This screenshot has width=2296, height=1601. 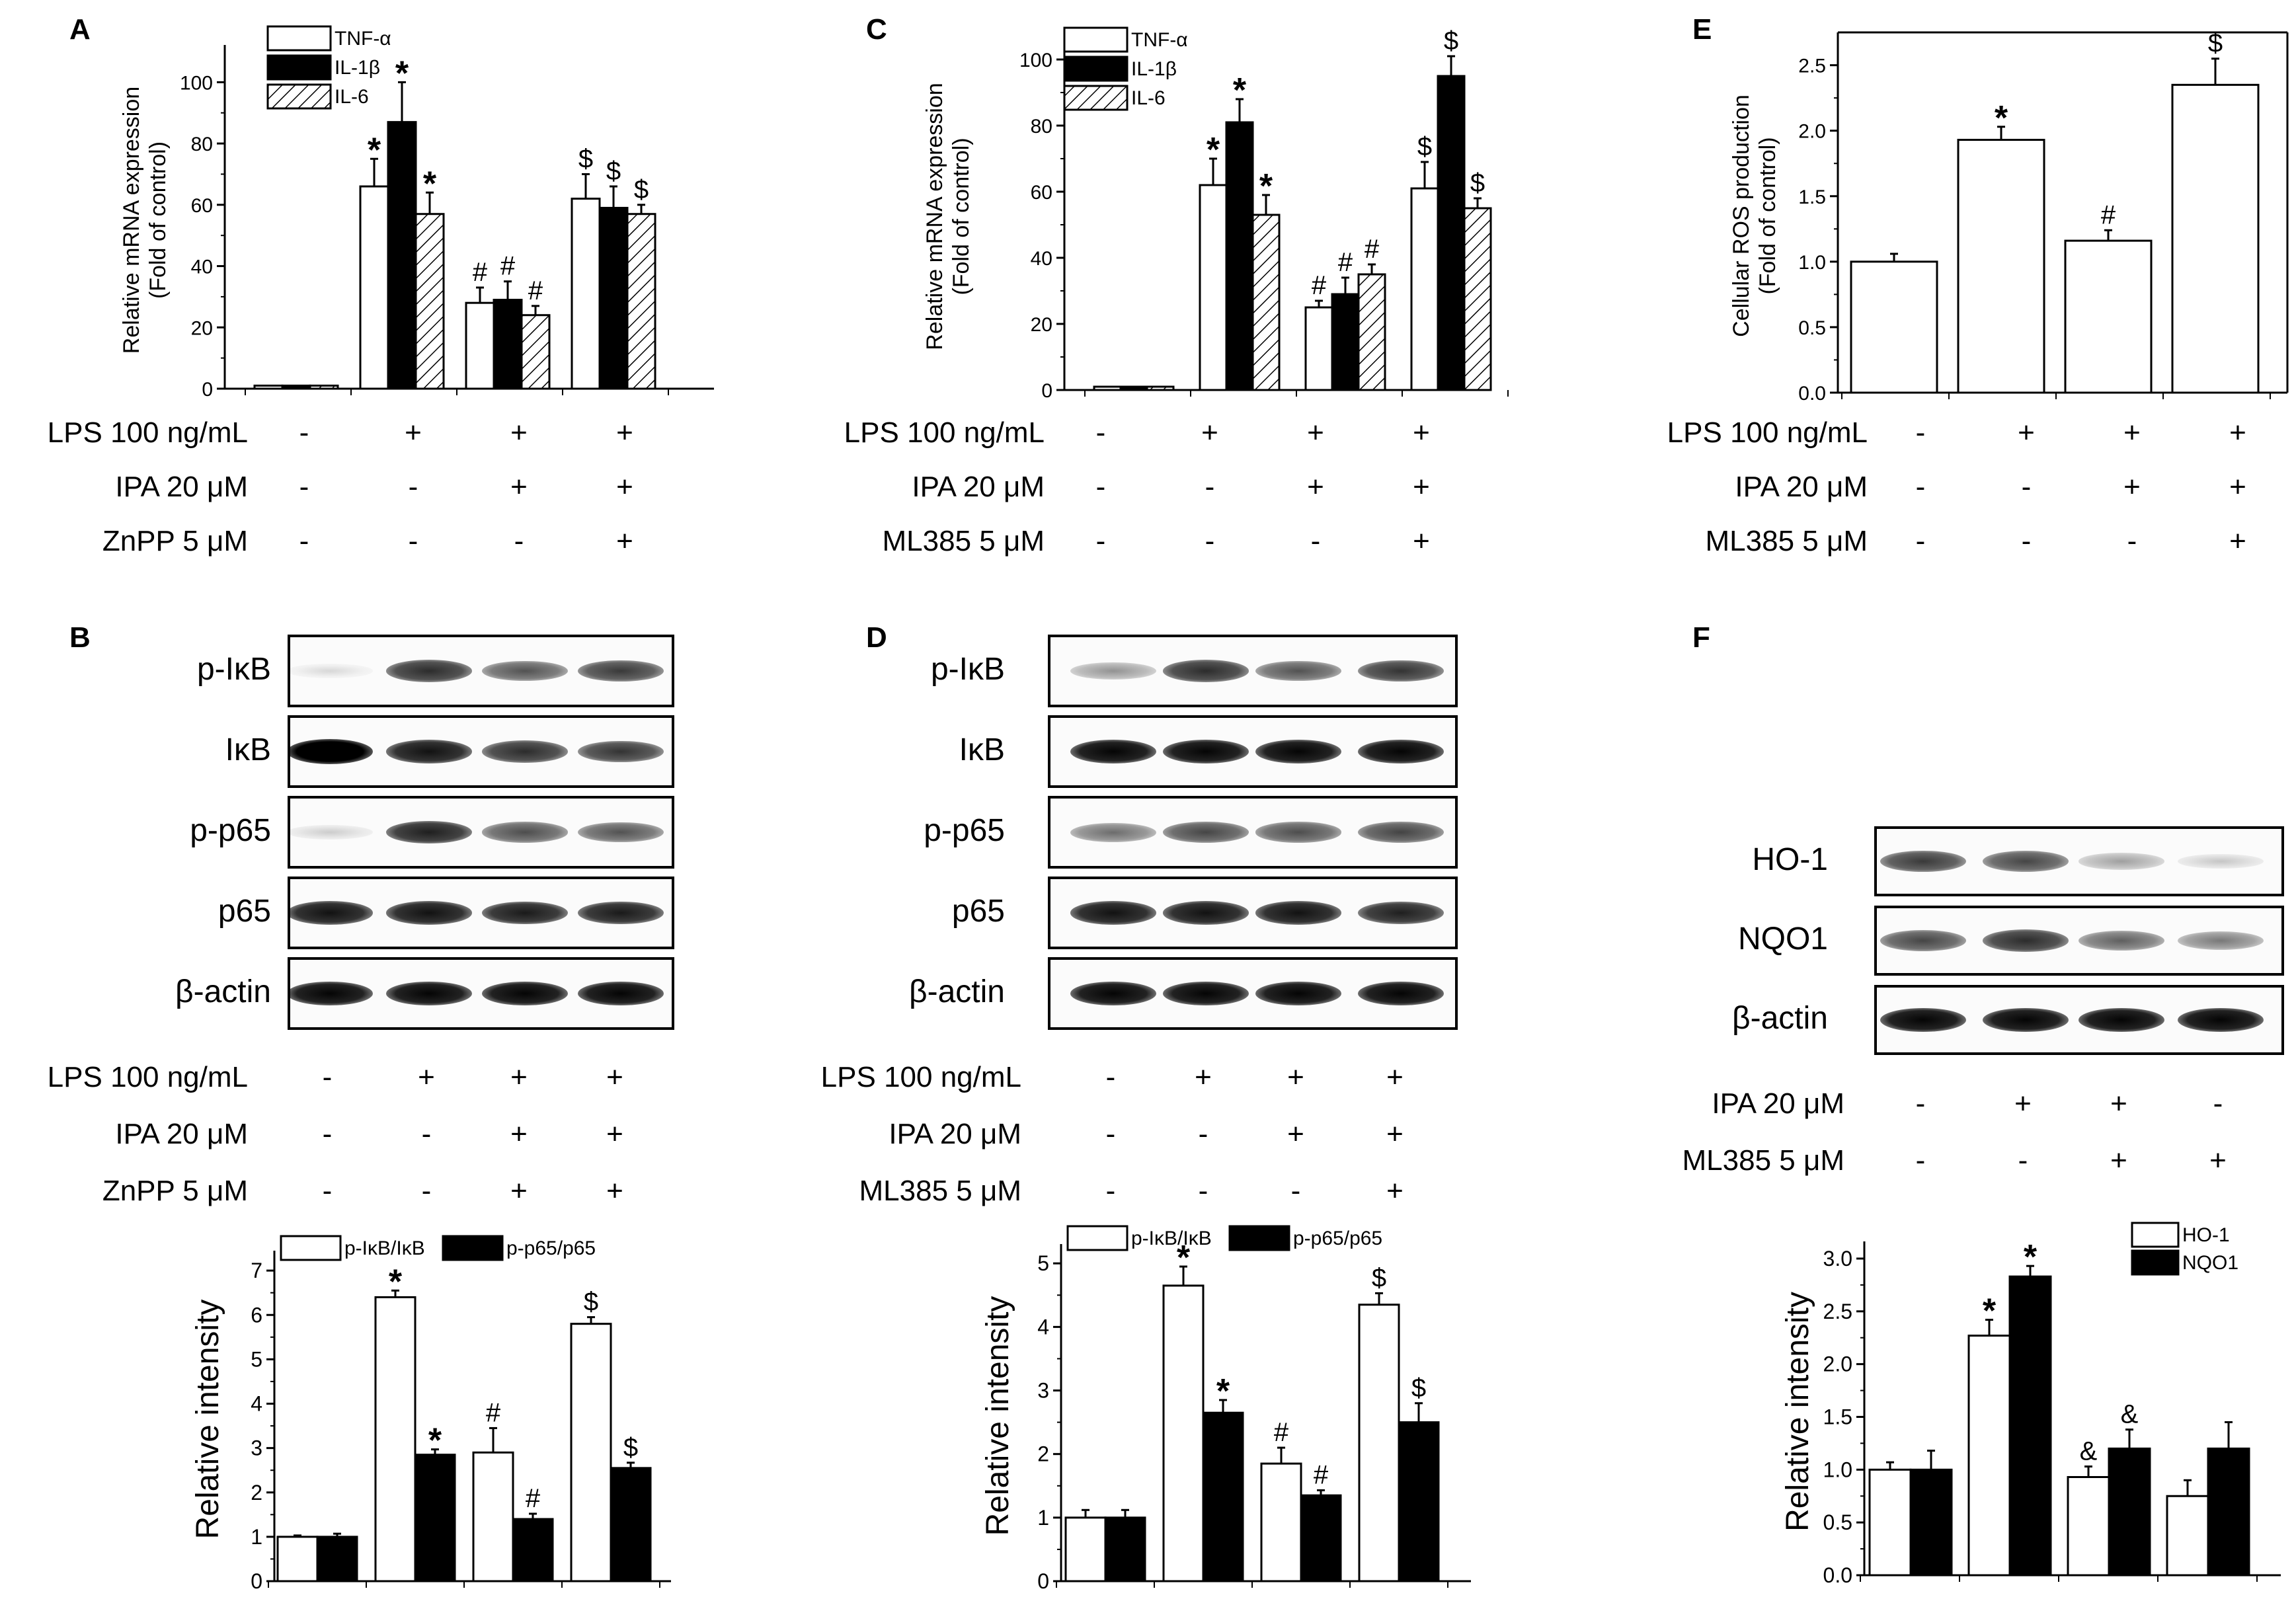 I want to click on legend-label: HO-1, so click(x=2206, y=1235).